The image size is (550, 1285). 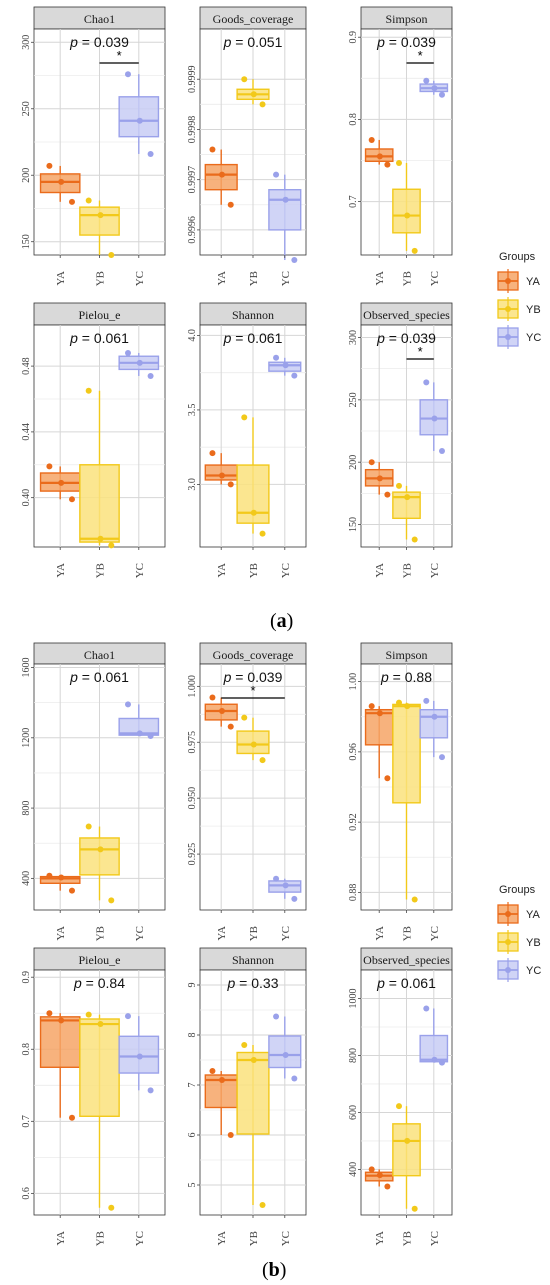 What do you see at coordinates (192, 985) in the screenshot?
I see `y-tick-label: 9` at bounding box center [192, 985].